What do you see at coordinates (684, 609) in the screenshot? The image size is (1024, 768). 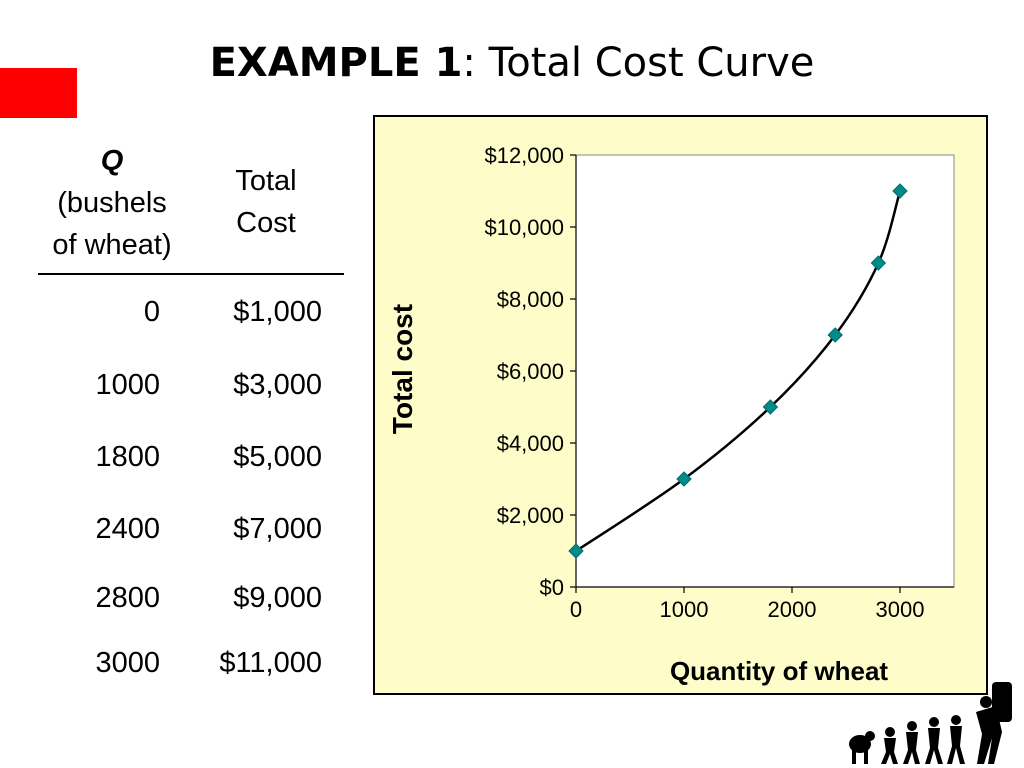 I see `x-tick-label: 1000` at bounding box center [684, 609].